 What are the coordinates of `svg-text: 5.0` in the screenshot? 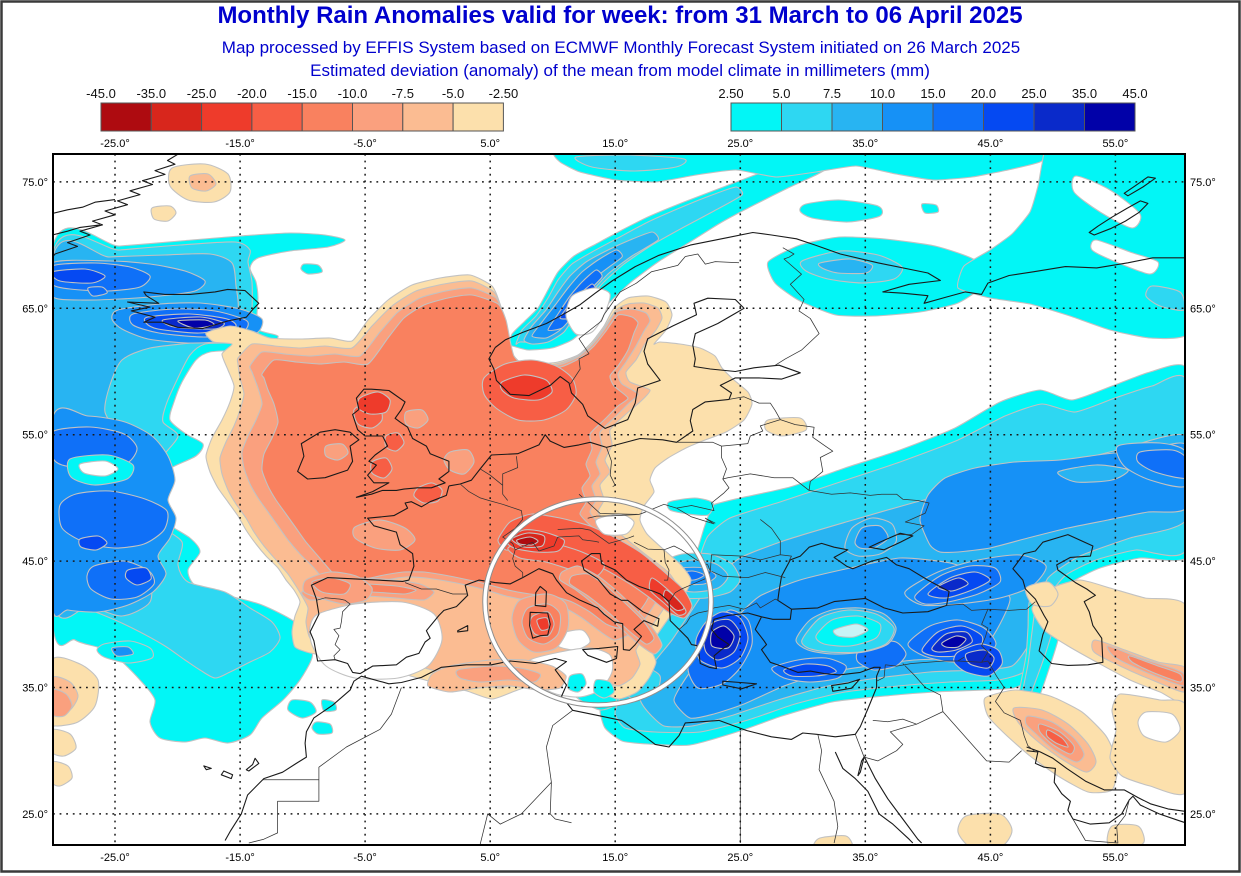 It's located at (781, 93).